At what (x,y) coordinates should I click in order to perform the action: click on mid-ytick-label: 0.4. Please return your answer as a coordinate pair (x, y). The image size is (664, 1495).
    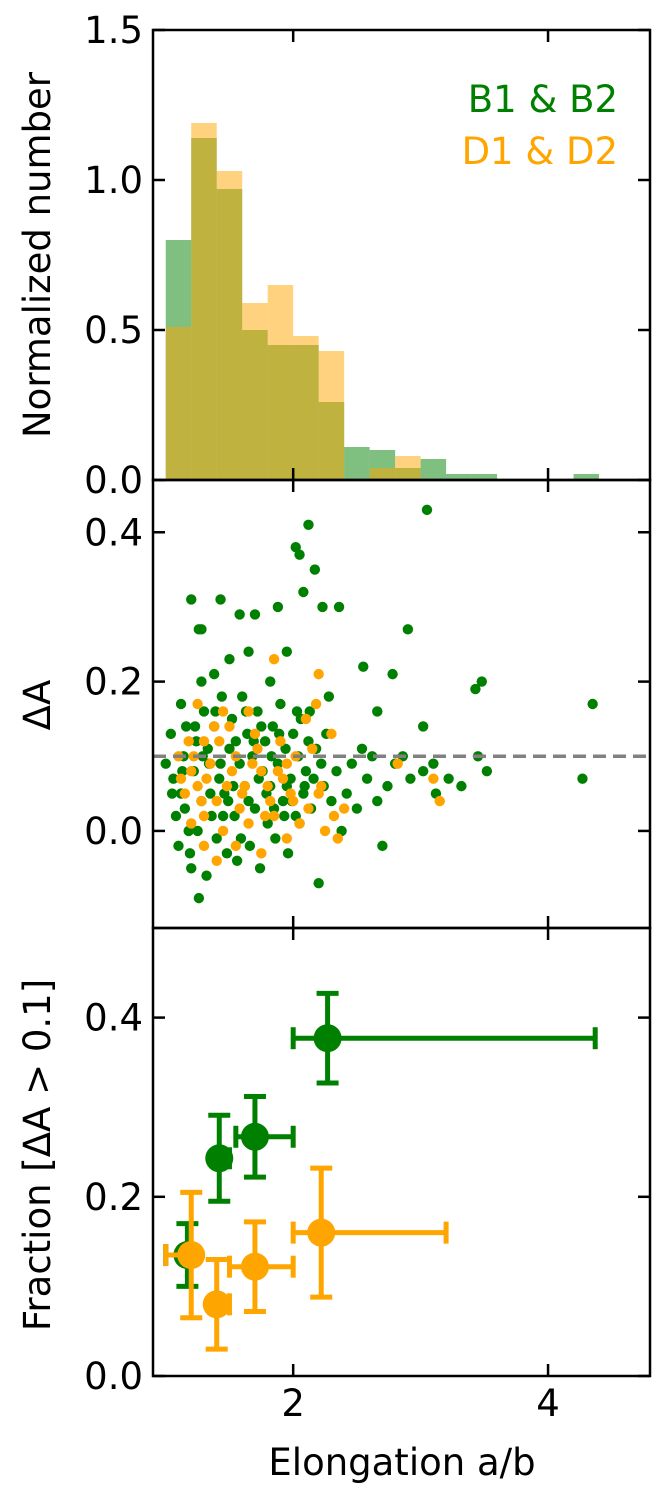
    Looking at the image, I should click on (113, 532).